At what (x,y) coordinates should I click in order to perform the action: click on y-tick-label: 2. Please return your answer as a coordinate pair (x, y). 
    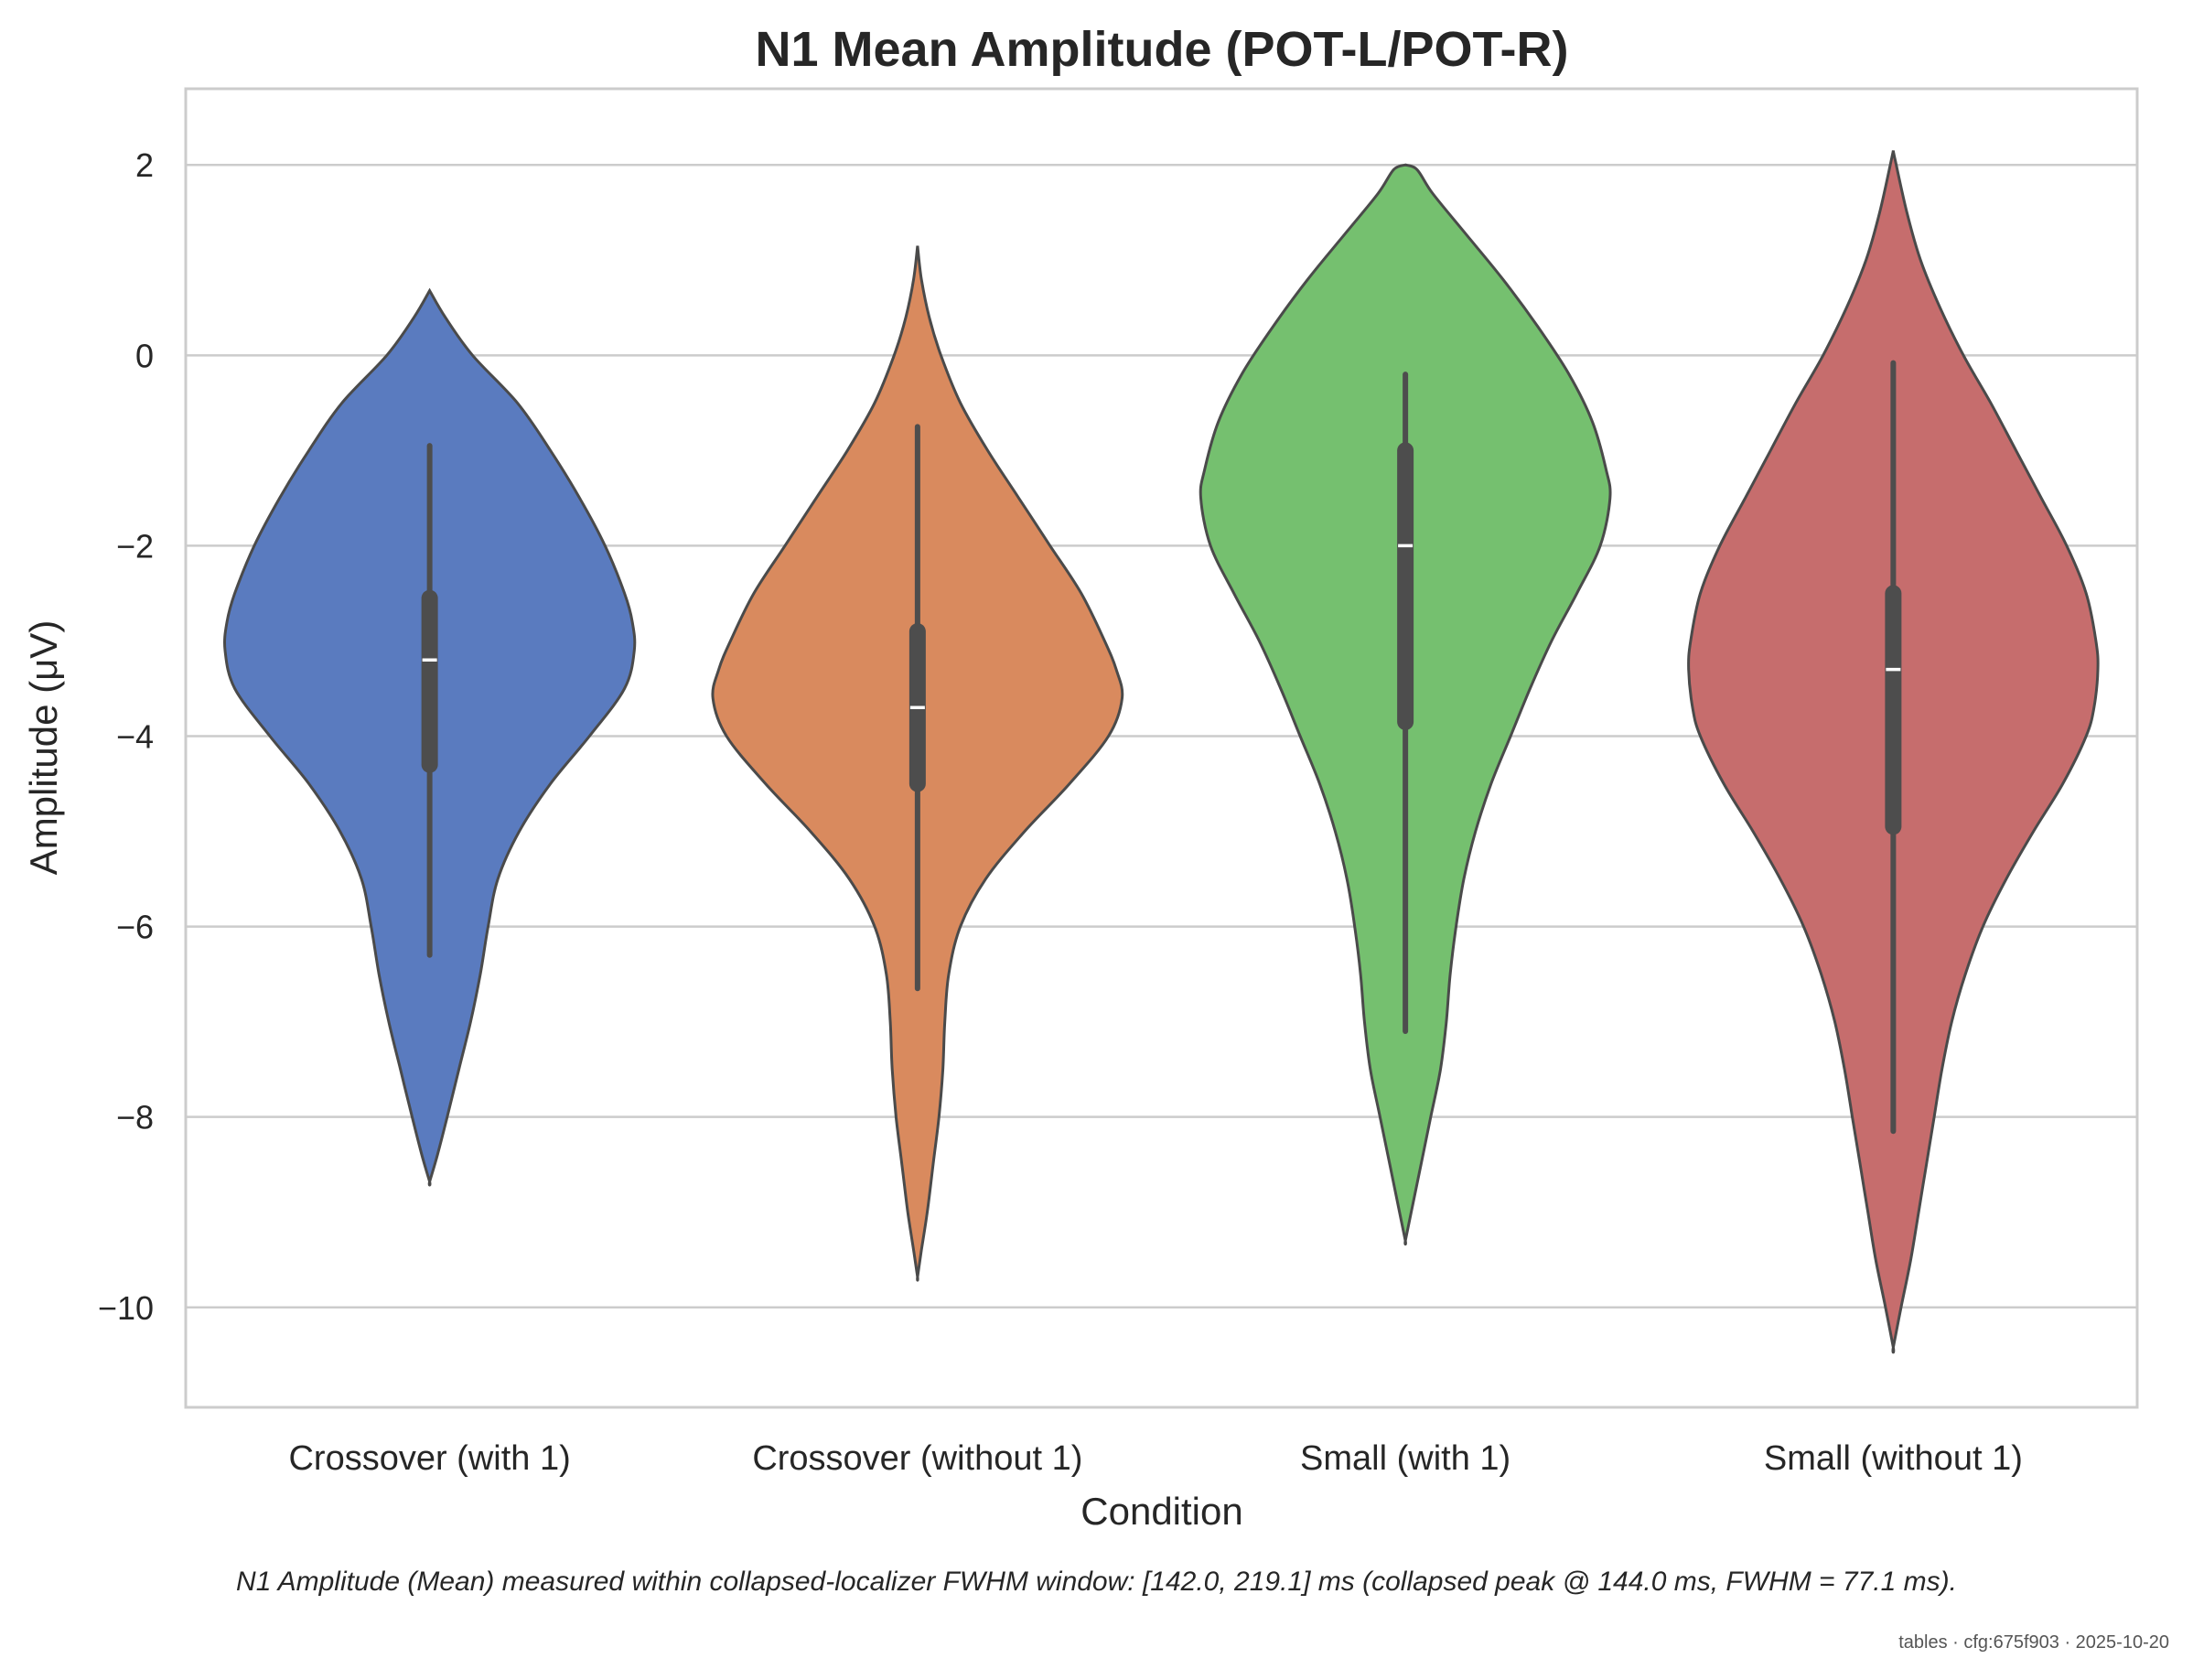
    Looking at the image, I should click on (144, 165).